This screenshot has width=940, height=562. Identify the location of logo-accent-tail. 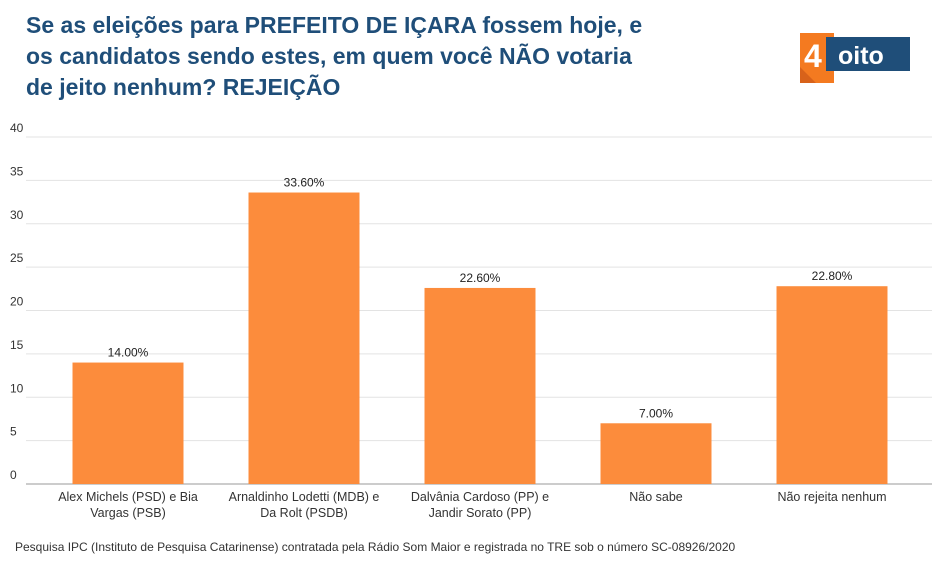
(808, 75).